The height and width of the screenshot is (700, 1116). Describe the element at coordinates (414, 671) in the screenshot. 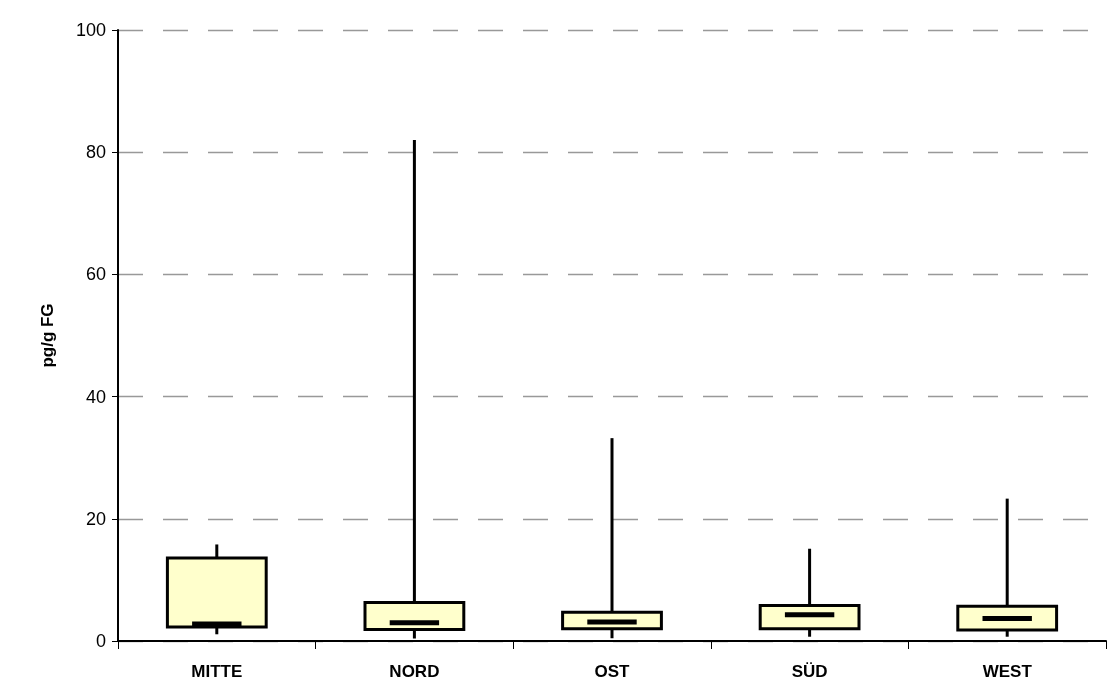

I see `x-tick-label: NORD` at that location.